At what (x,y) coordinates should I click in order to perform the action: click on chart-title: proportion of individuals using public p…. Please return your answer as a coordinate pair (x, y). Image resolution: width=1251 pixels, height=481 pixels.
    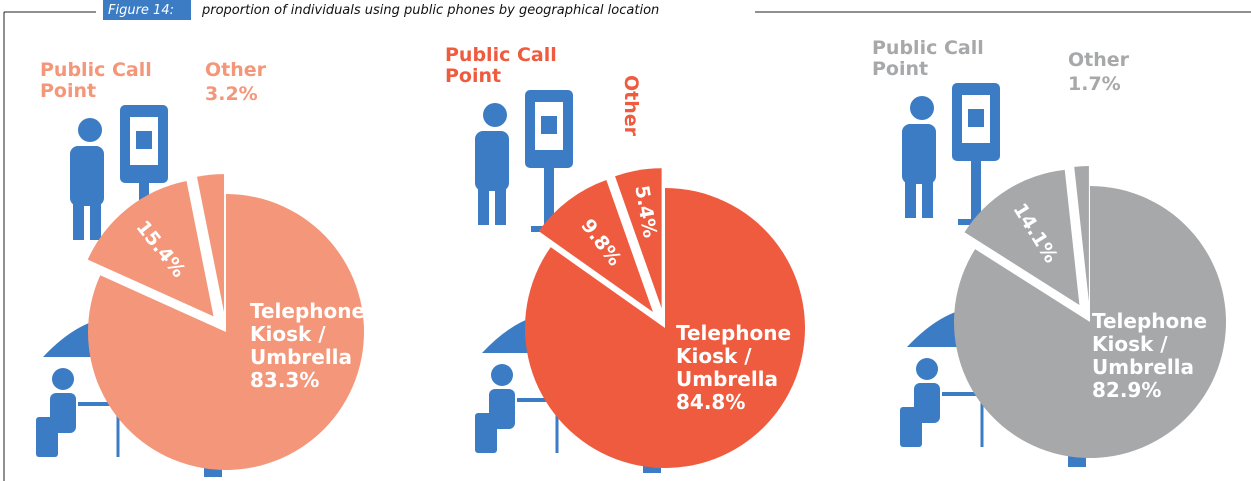
    Looking at the image, I should click on (430, 10).